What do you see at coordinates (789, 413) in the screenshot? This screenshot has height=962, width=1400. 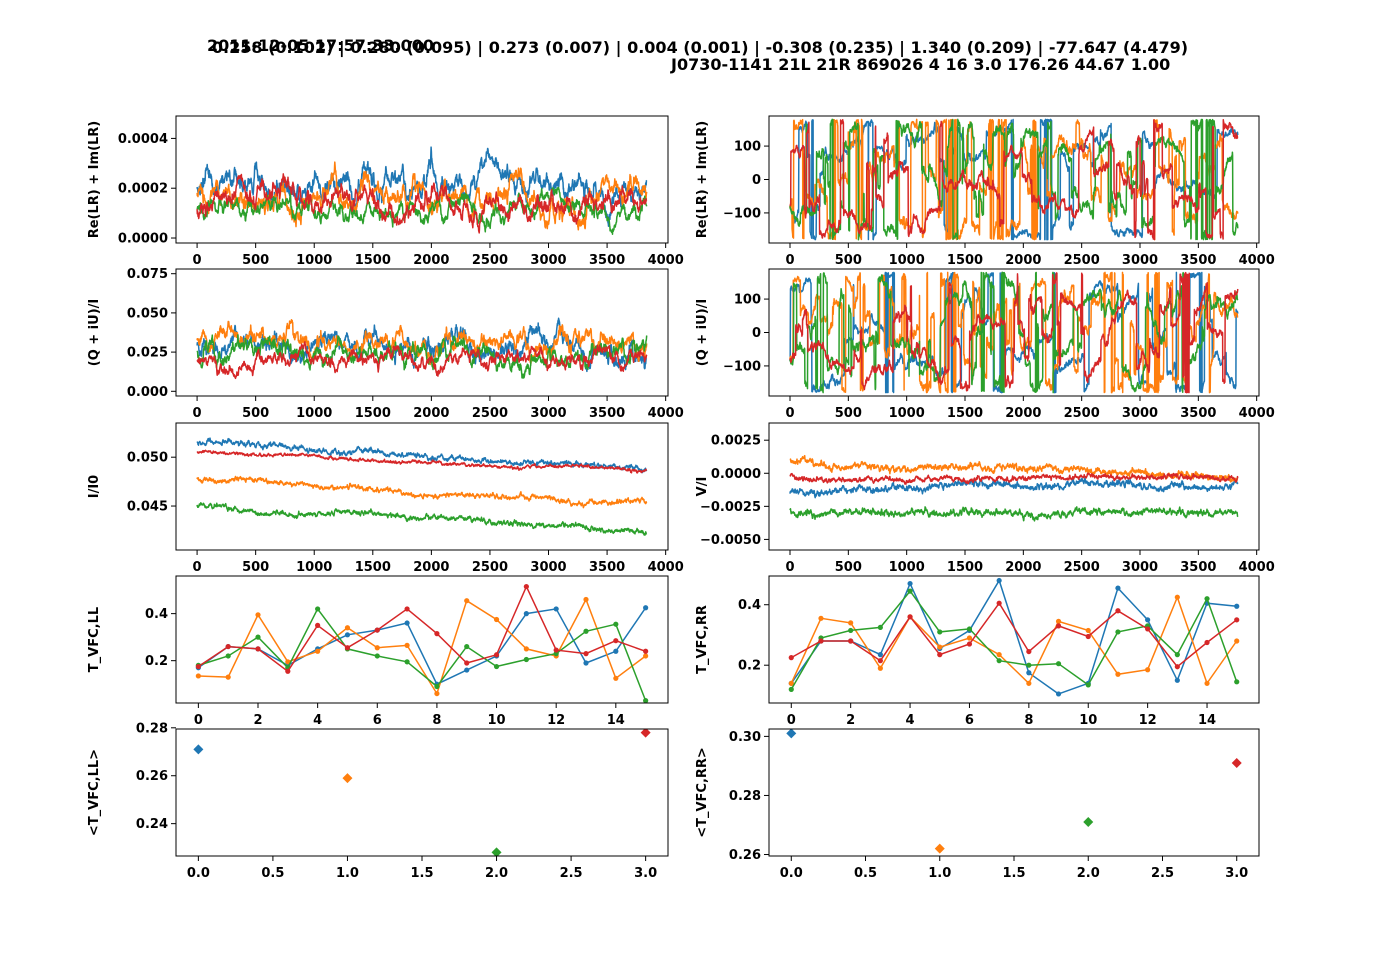 I see `qu-phase-xtick-label: 0` at bounding box center [789, 413].